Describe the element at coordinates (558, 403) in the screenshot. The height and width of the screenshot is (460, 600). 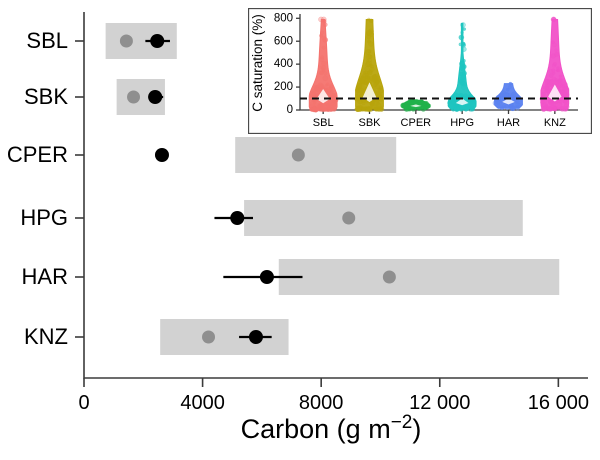
I see `x-tick-label-16000: 16 000` at that location.